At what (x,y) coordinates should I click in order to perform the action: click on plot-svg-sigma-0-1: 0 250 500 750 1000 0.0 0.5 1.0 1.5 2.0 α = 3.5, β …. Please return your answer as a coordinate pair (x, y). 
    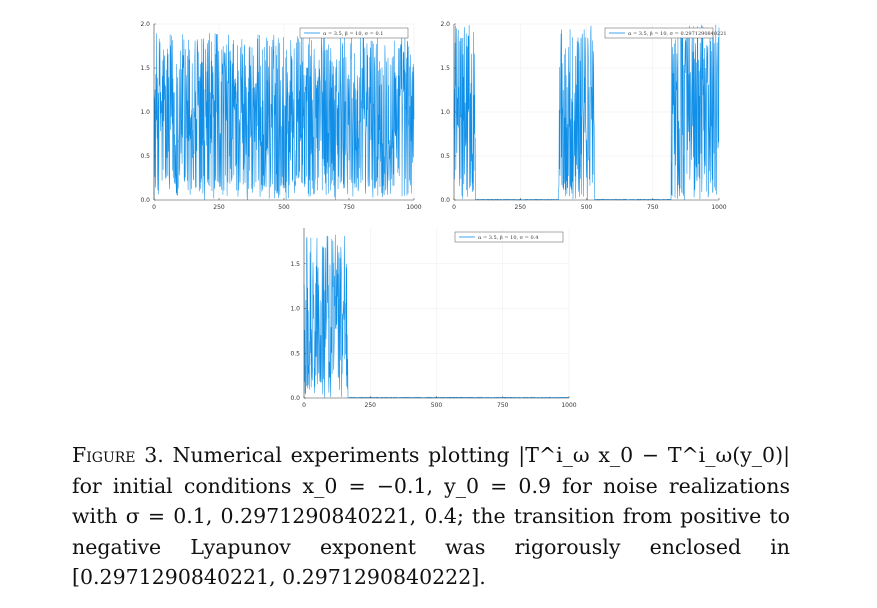
    Looking at the image, I should click on (280, 116).